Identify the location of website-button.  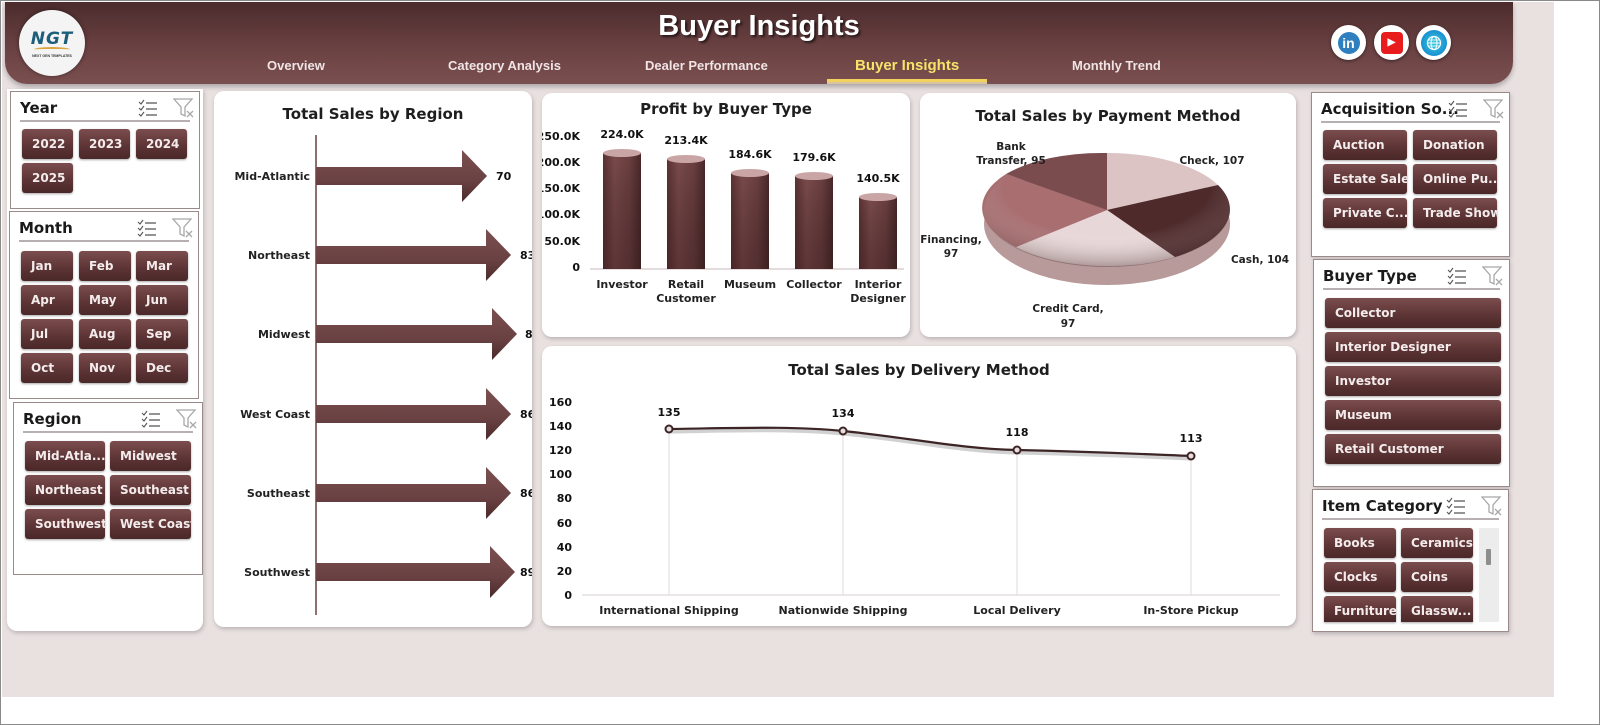
(1433, 42).